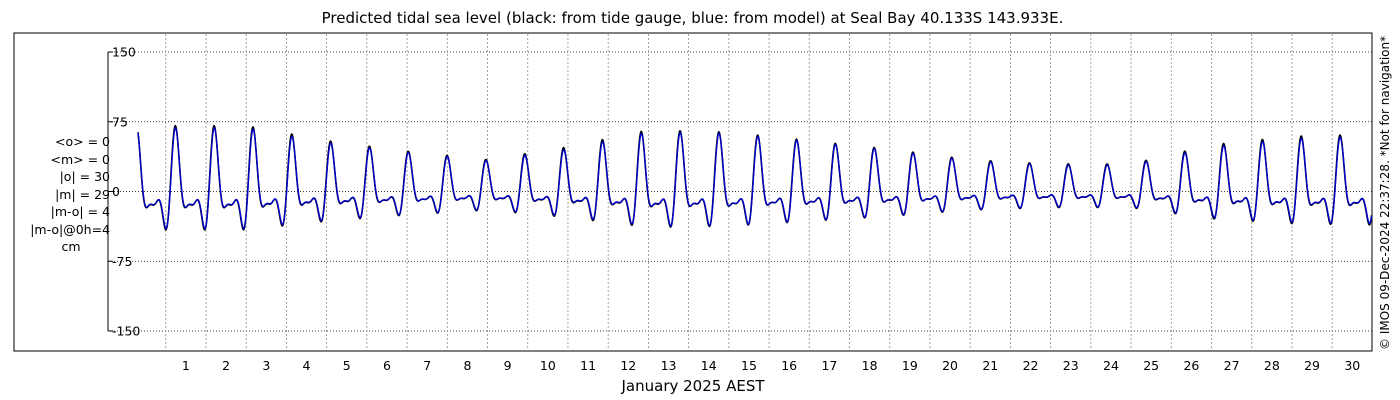  Describe the element at coordinates (693, 386) in the screenshot. I see `x-axis-label: January 2025 AEST` at that location.